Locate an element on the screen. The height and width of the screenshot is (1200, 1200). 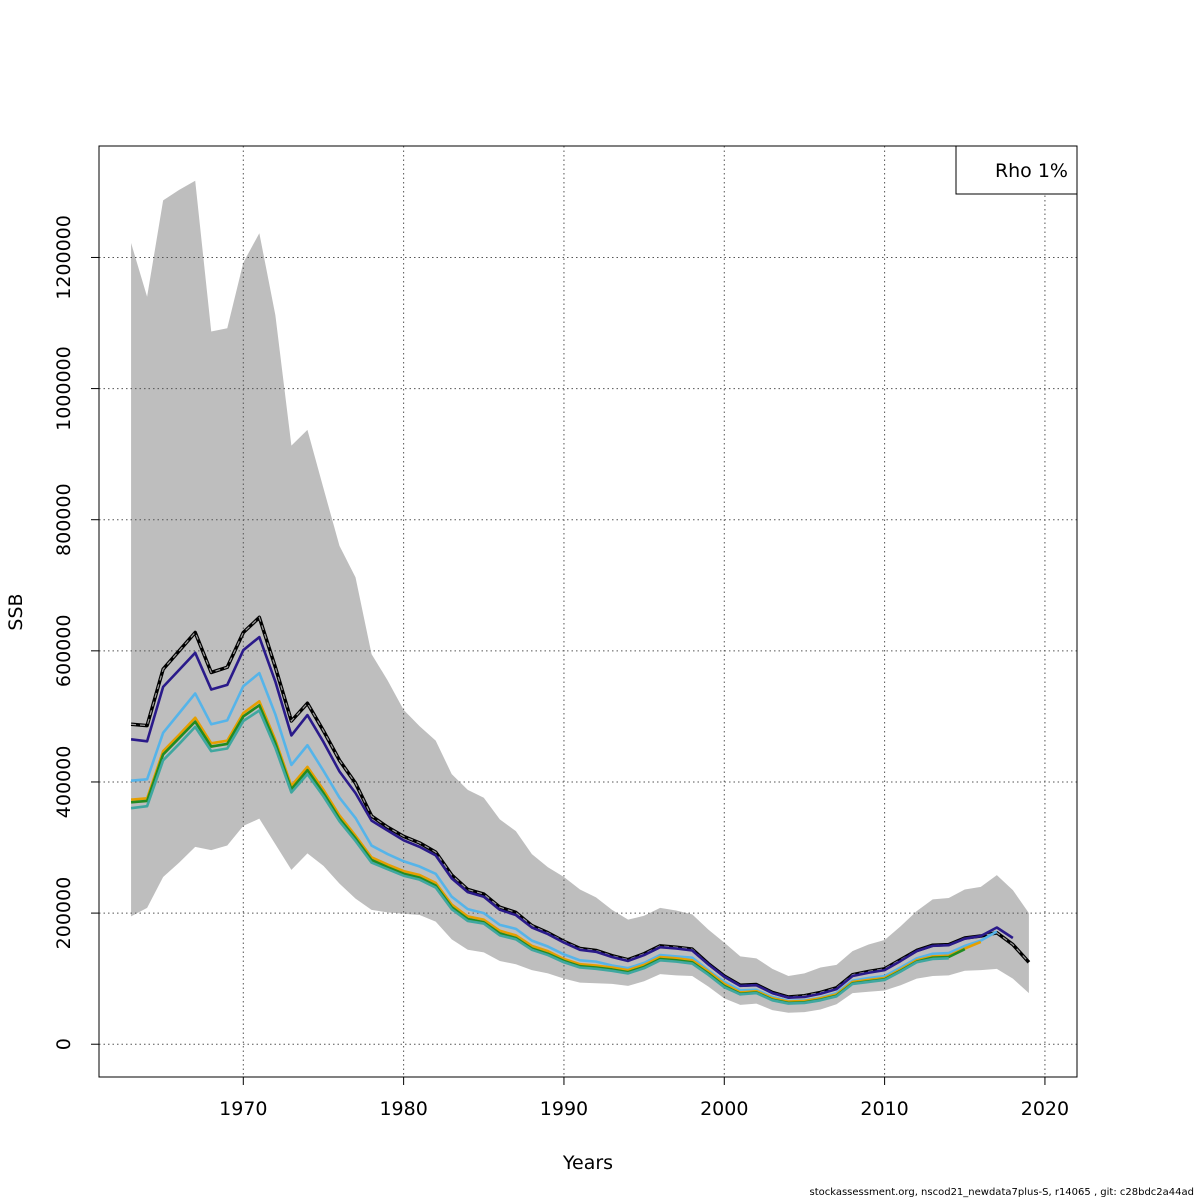
x-axis-label: Years is located at coordinates (587, 1163).